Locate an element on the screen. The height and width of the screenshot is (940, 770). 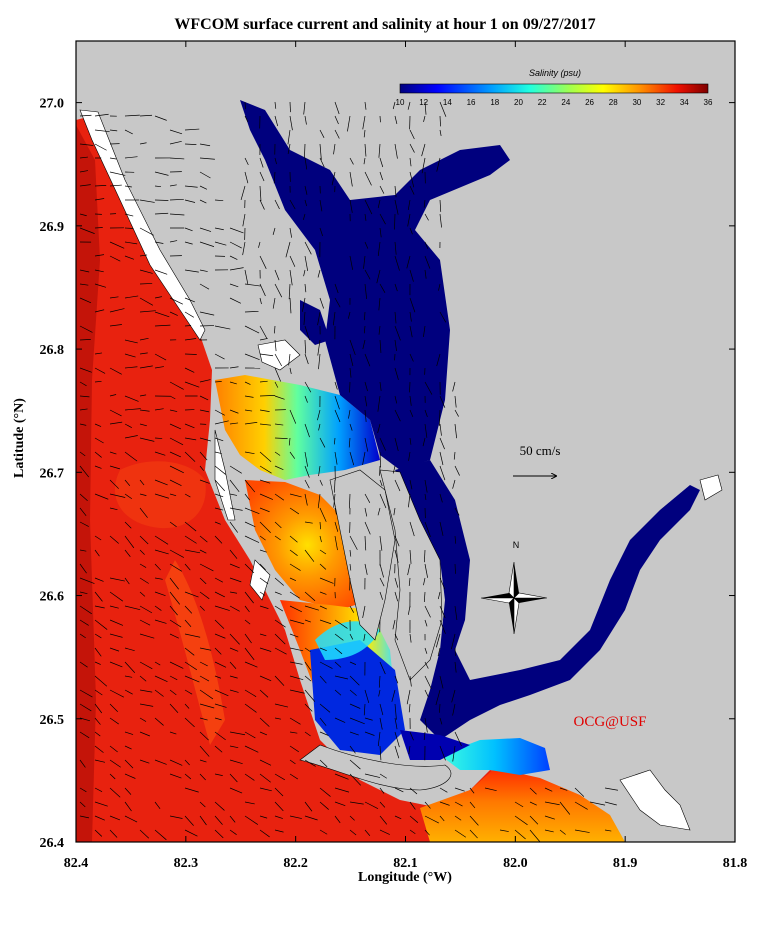
y-tick-label: 26.7 is located at coordinates (52, 473).